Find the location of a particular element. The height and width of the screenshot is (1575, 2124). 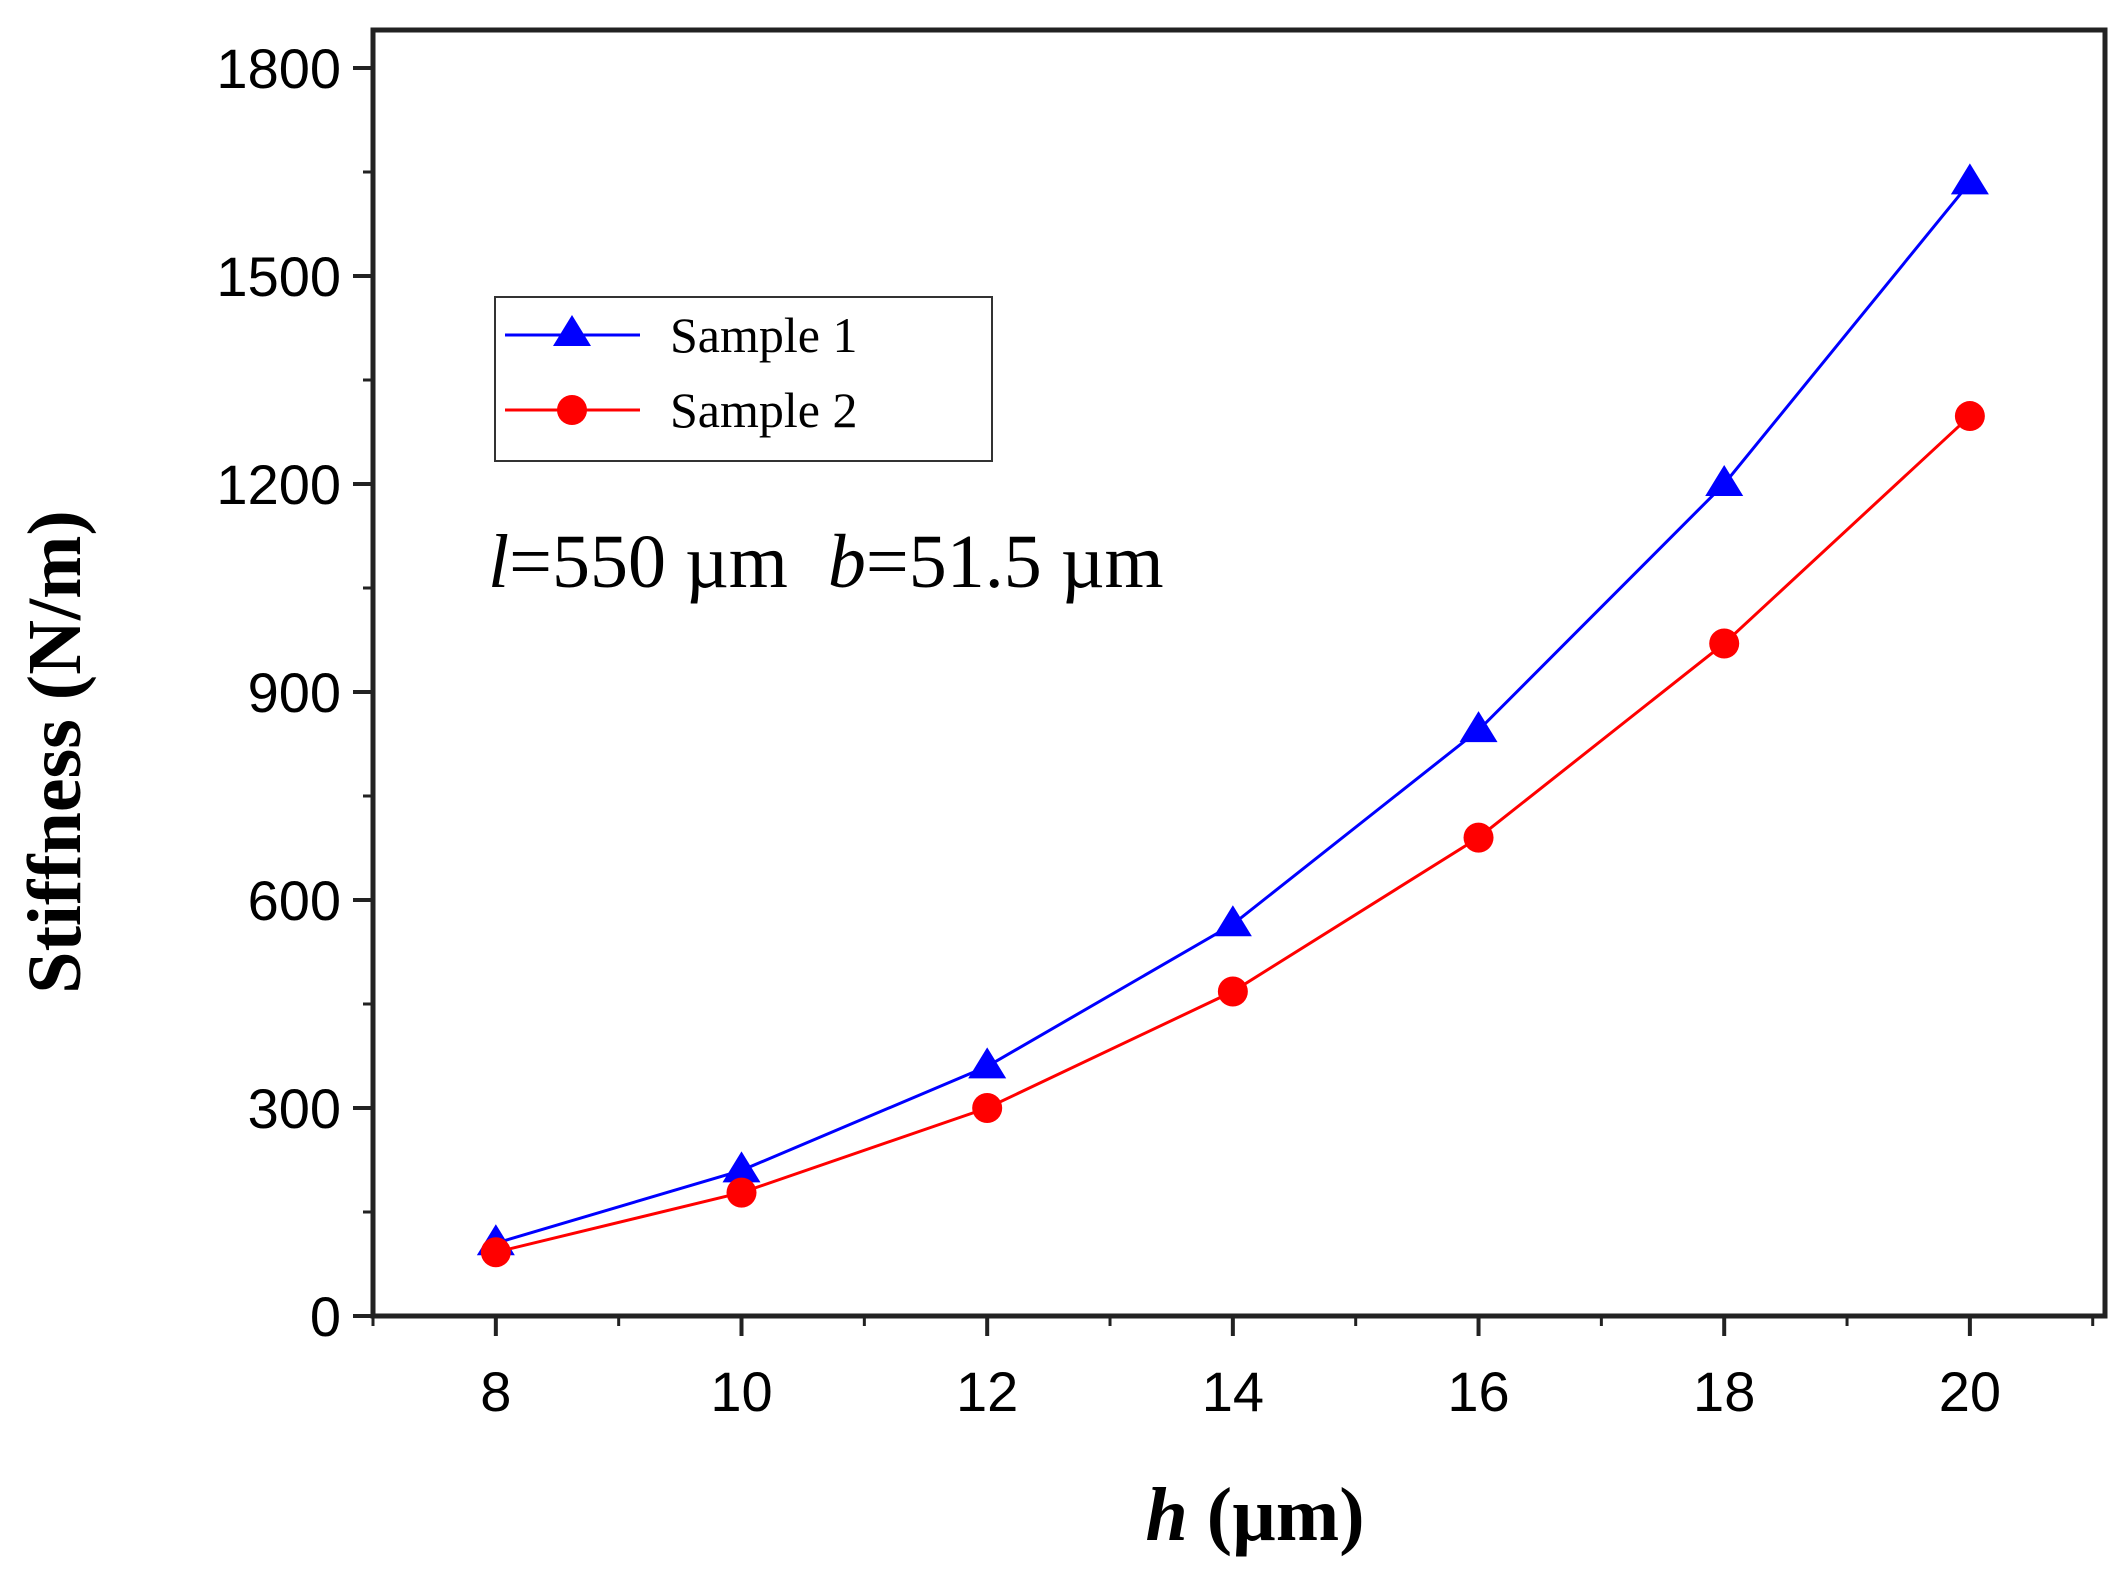

legend-box is located at coordinates (743, 379).